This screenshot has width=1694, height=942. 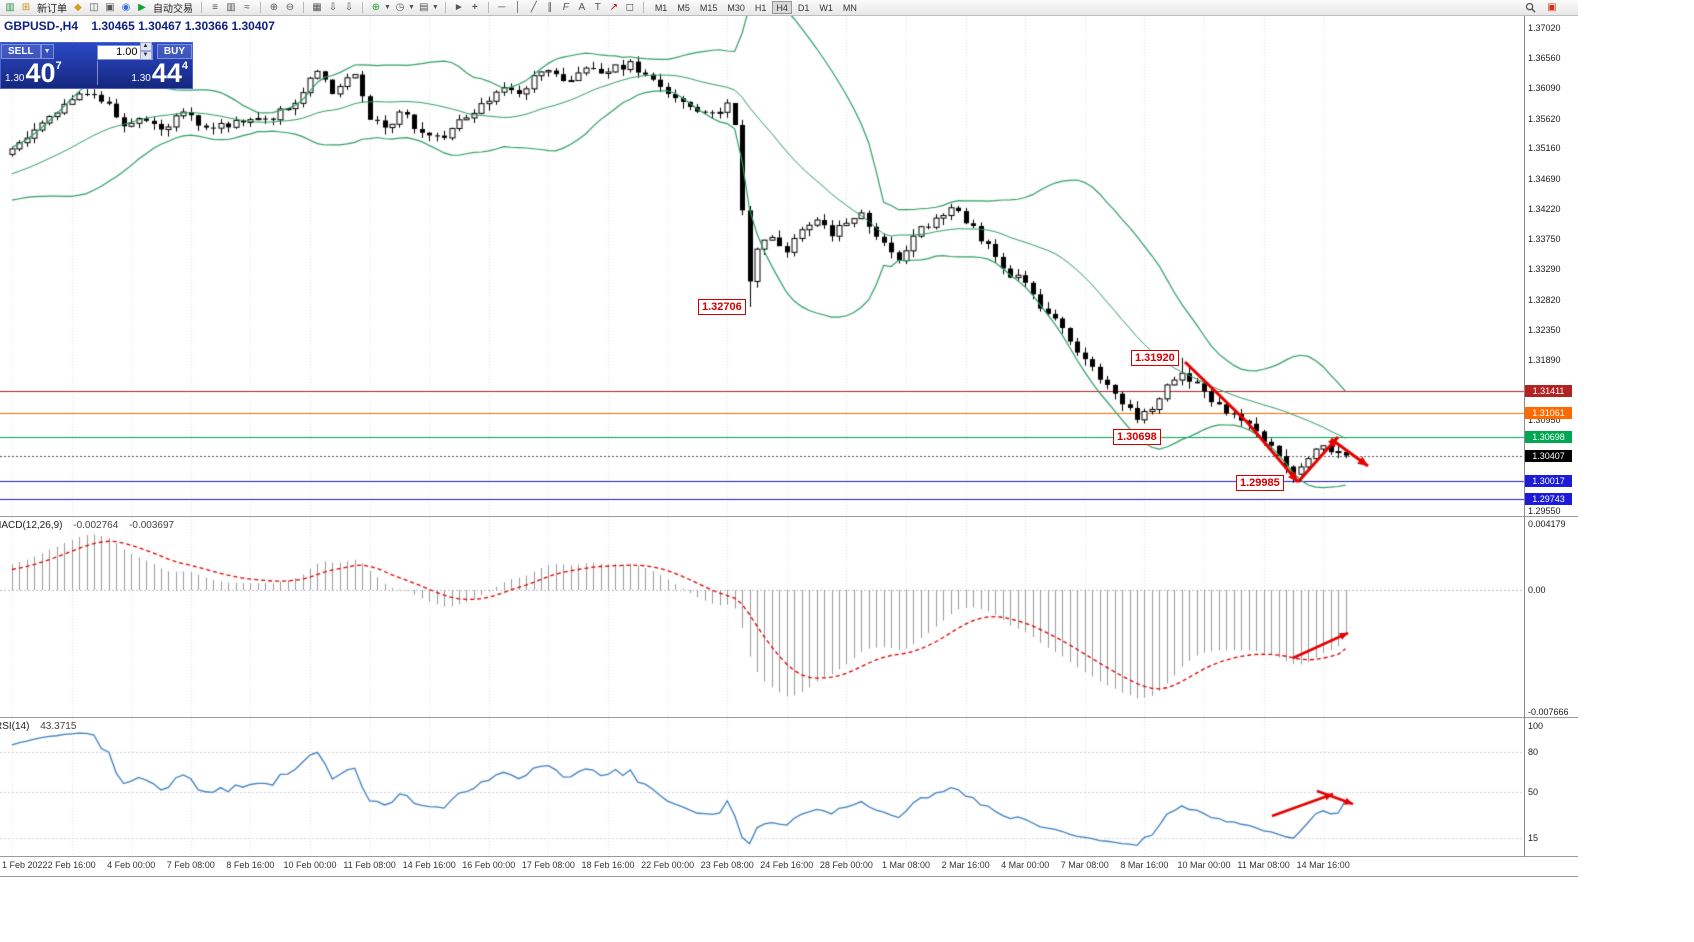 I want to click on shield-icon: ◆, so click(x=78, y=7).